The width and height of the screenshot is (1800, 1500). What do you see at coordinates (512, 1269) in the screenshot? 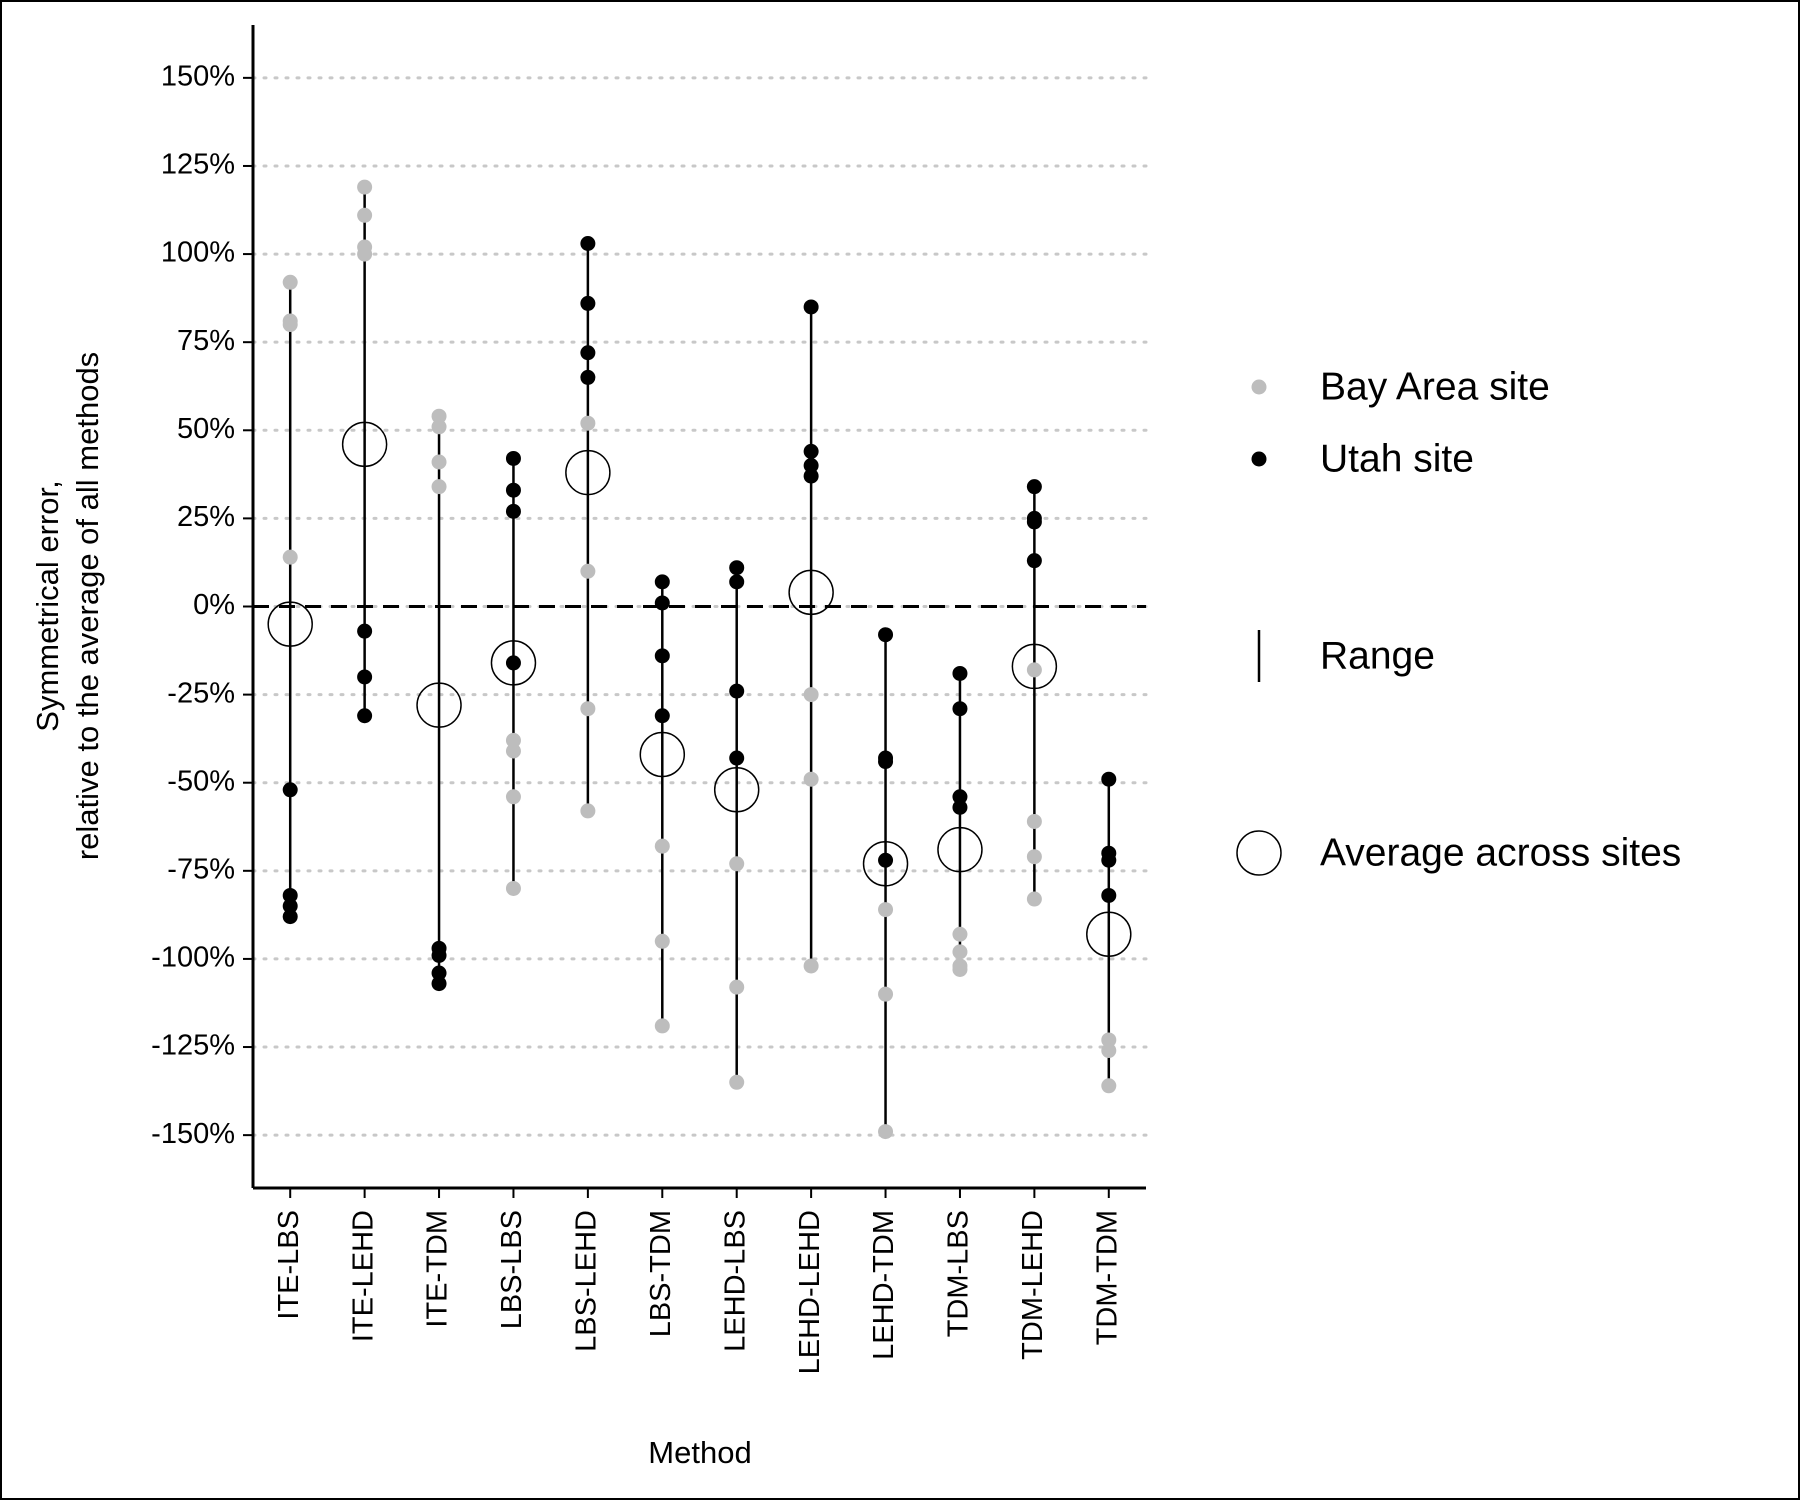
I see `x-tick-label: LBS-LBS` at bounding box center [512, 1269].